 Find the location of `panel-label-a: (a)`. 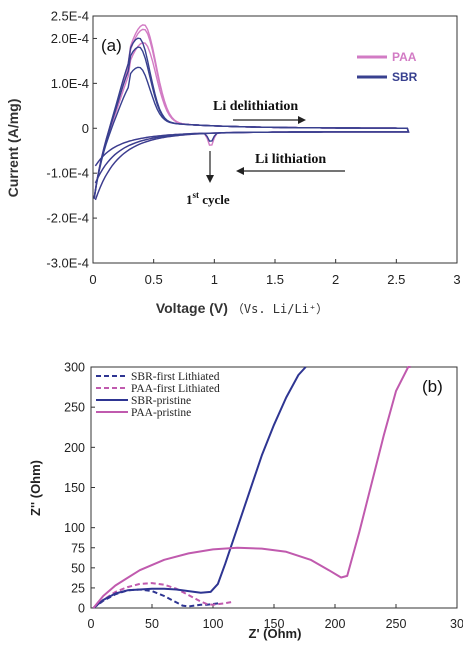

panel-label-a: (a) is located at coordinates (111, 45).